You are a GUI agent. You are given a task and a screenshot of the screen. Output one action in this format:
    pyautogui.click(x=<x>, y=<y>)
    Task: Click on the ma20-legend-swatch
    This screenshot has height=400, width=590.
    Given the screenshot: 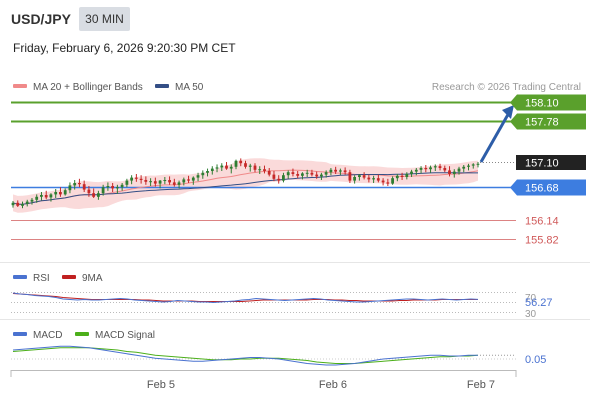 What is the action you would take?
    pyautogui.click(x=20, y=86)
    